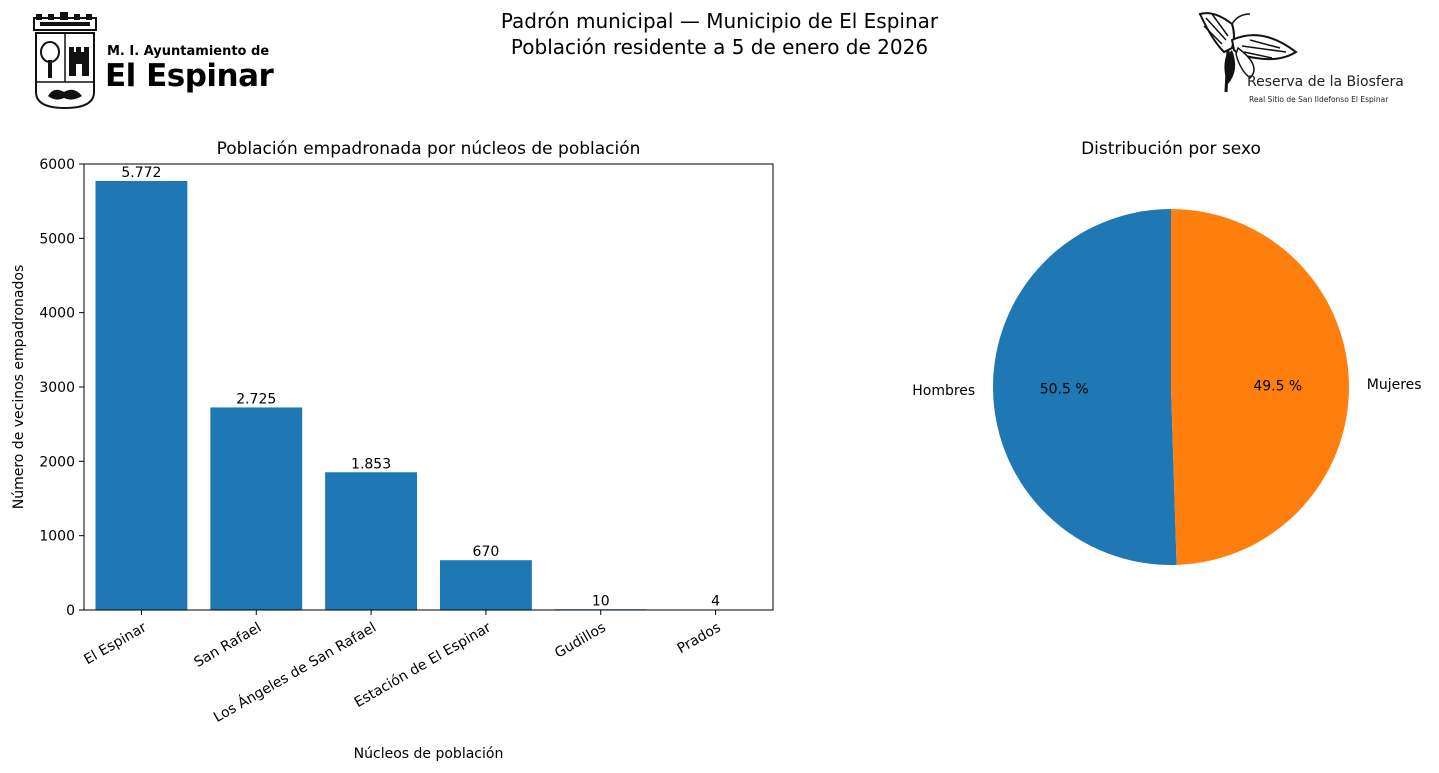 Image resolution: width=1439 pixels, height=773 pixels. Describe the element at coordinates (719, 47) in the screenshot. I see `figure-subtitle: Población residente a 5 de enero de 2026` at that location.